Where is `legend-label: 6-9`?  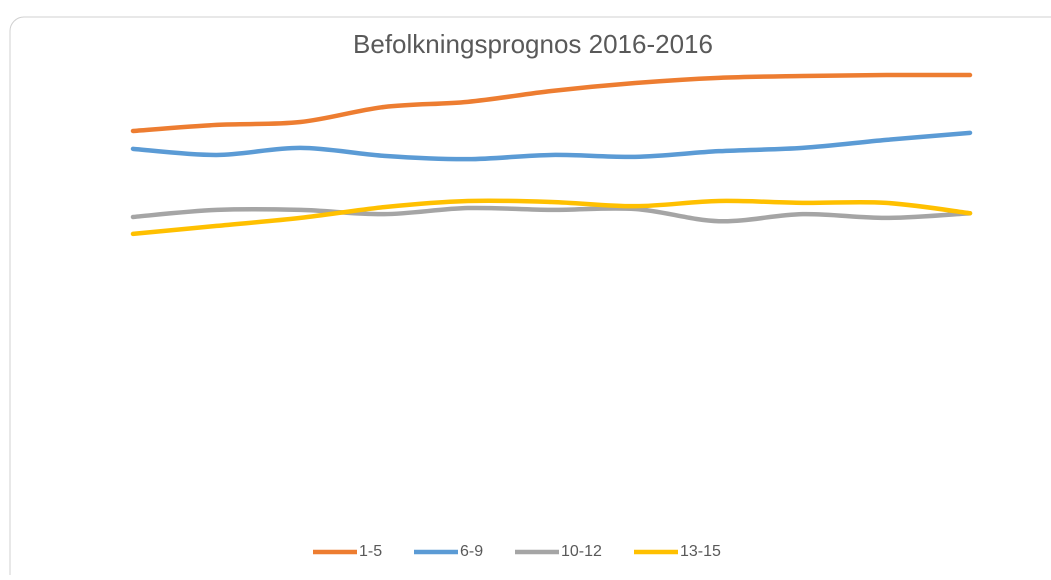 legend-label: 6-9 is located at coordinates (471, 551).